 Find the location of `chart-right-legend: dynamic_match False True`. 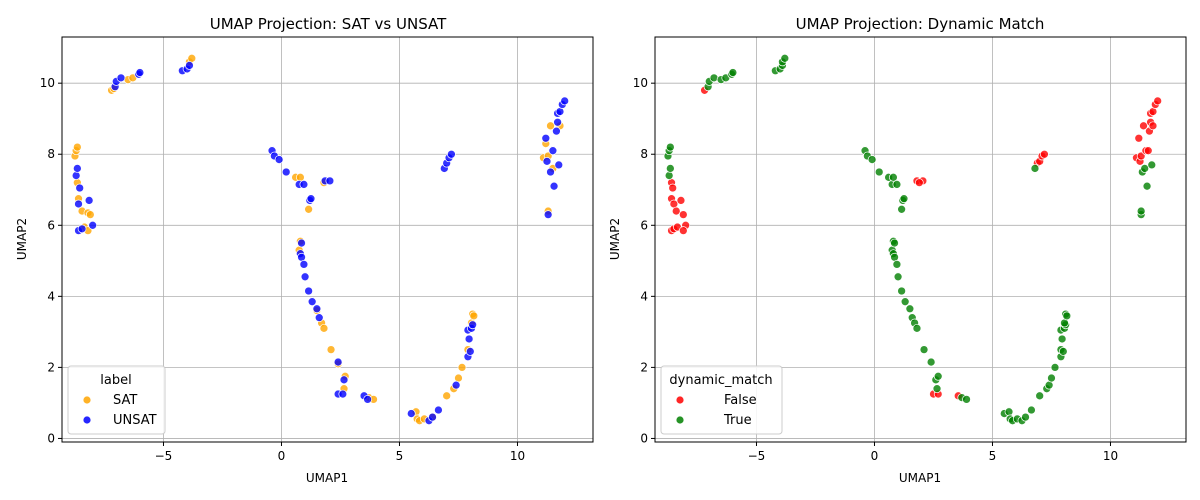

chart-right-legend: dynamic_match False True is located at coordinates (721, 400).